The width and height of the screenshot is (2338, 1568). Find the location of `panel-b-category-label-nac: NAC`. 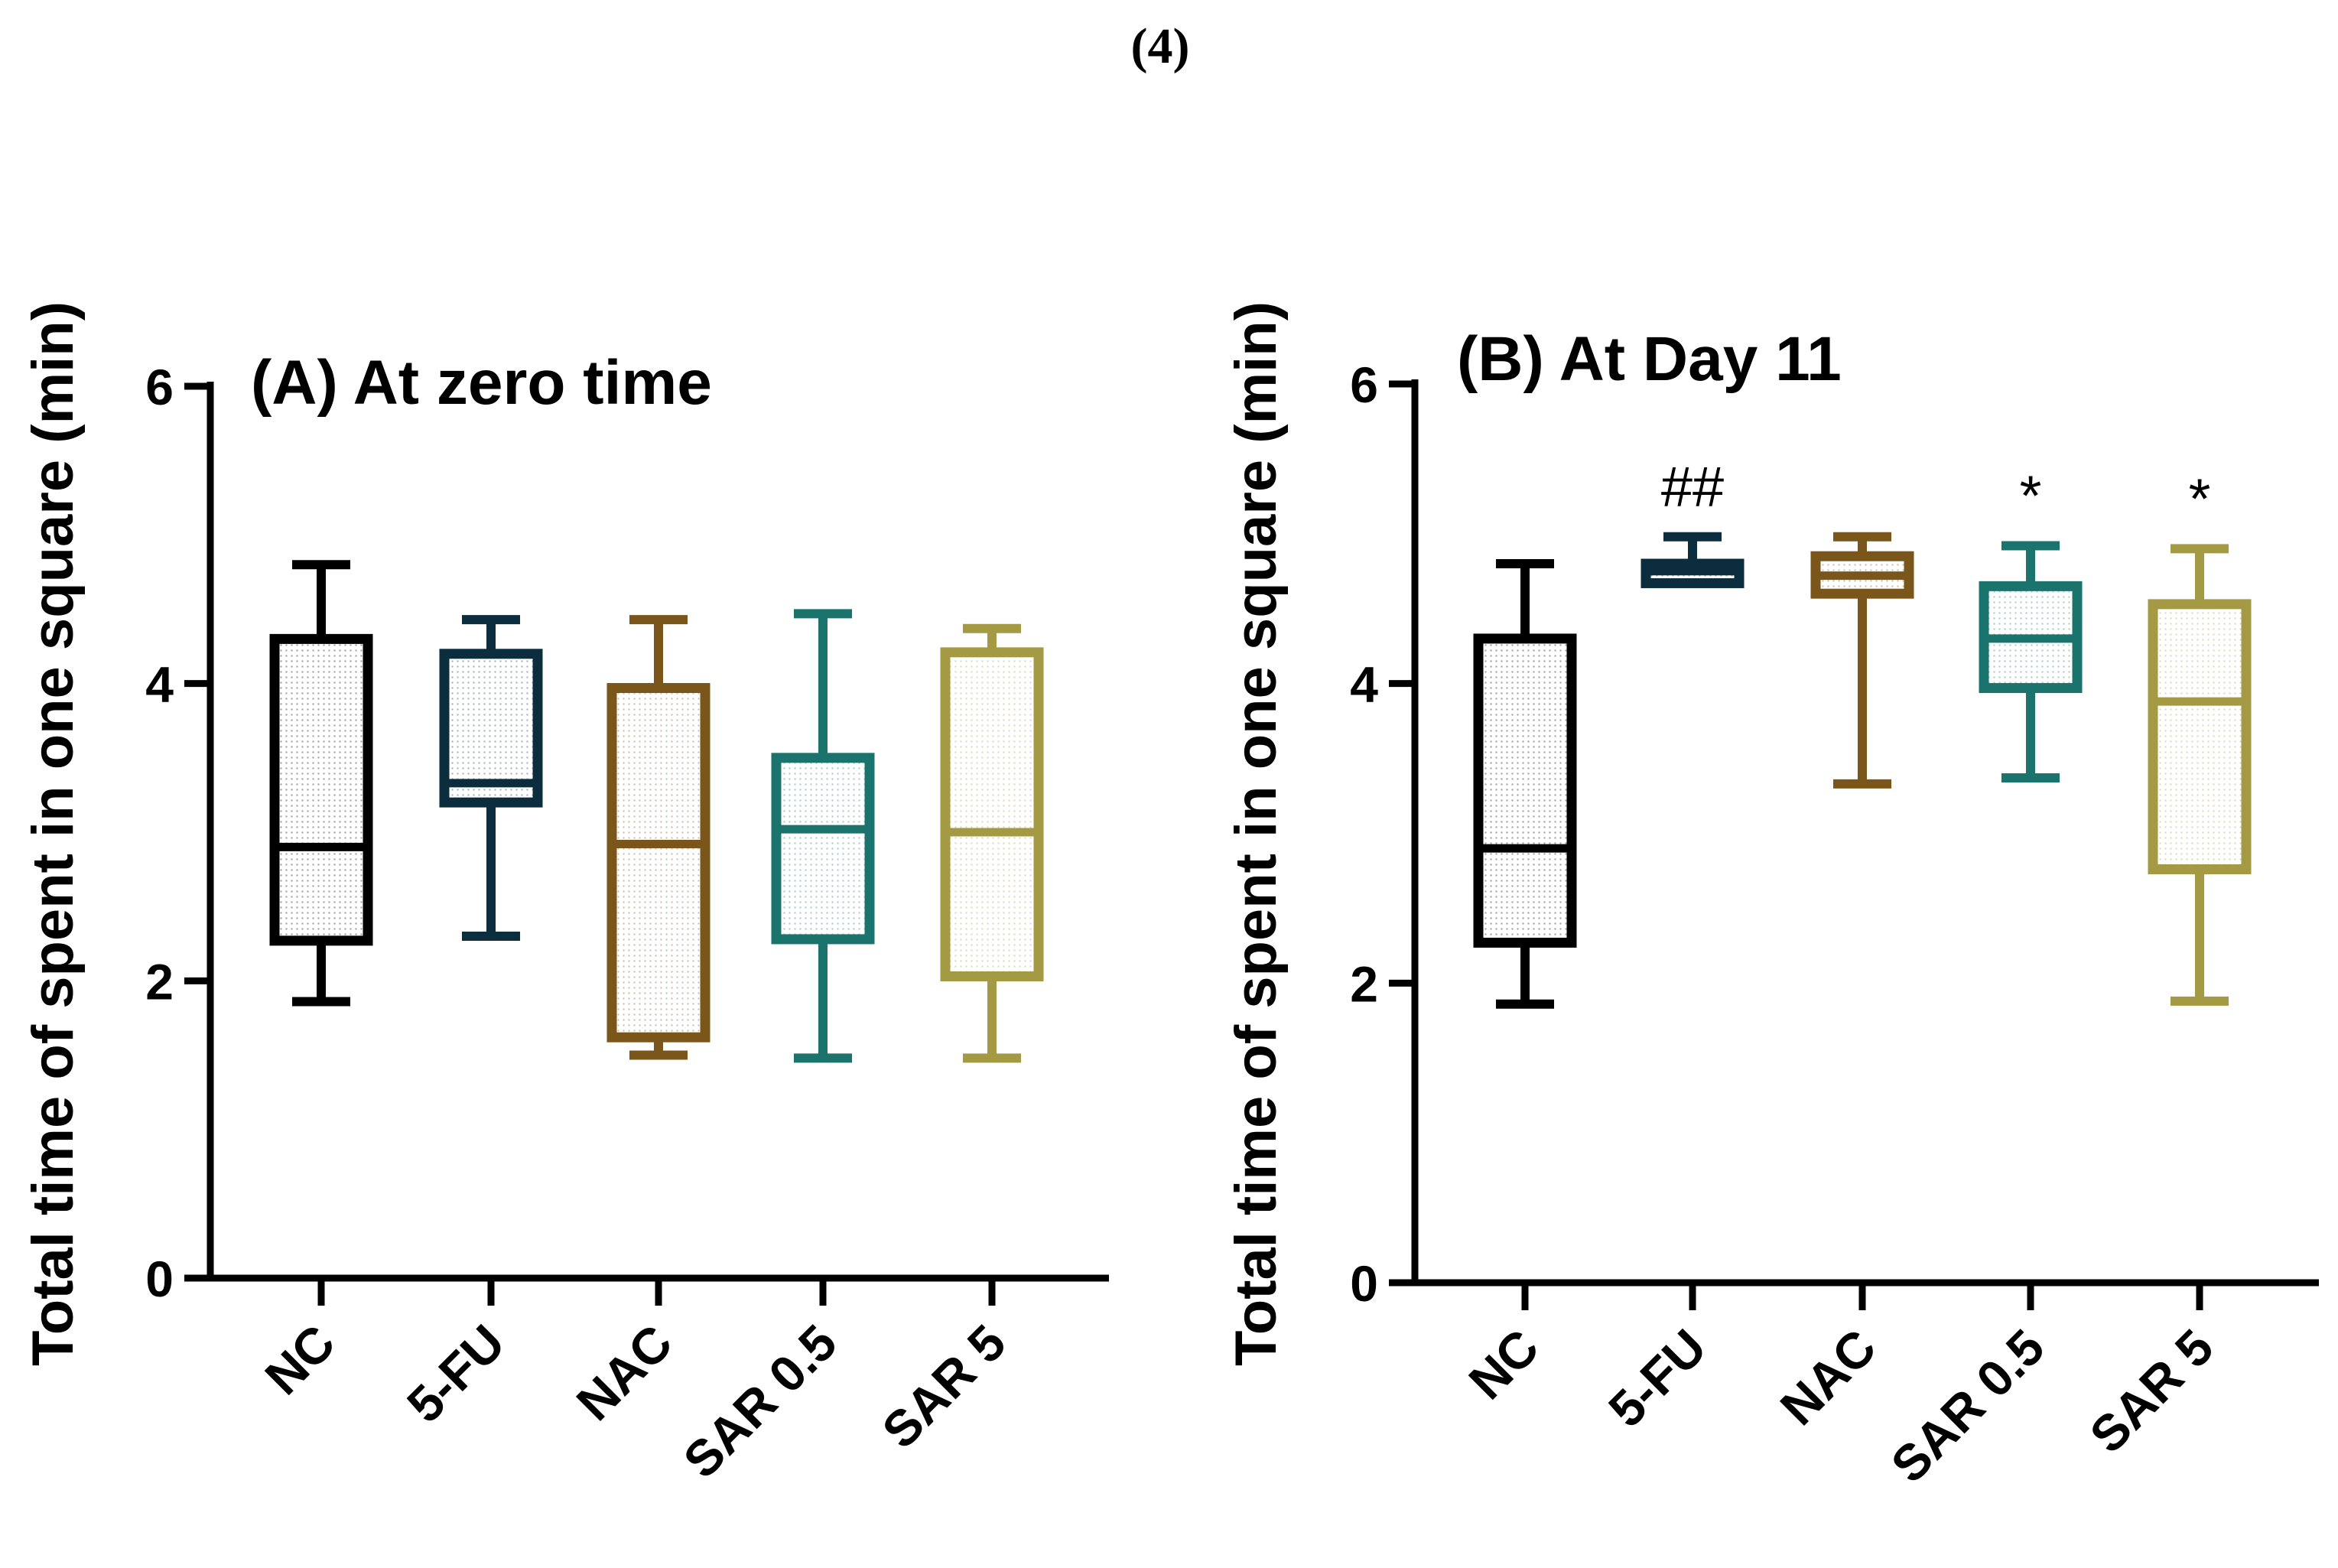

panel-b-category-label-nac: NAC is located at coordinates (1827, 1378).